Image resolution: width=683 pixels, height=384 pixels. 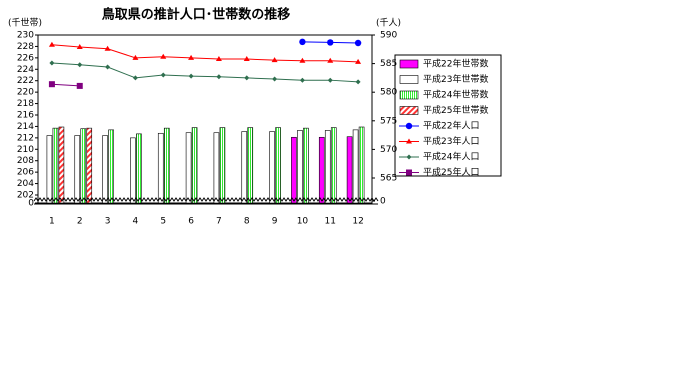 I want to click on x-tick-label: 11, so click(x=330, y=222).